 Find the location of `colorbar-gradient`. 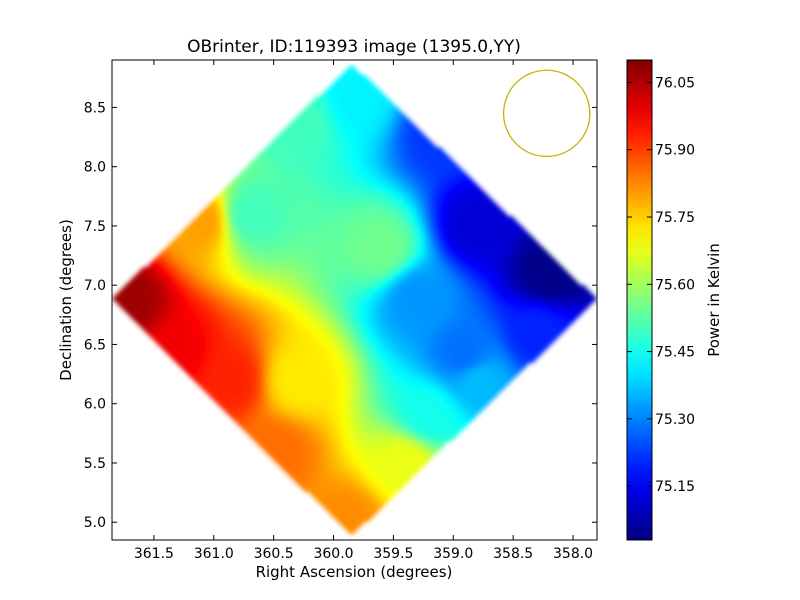

colorbar-gradient is located at coordinates (639, 300).